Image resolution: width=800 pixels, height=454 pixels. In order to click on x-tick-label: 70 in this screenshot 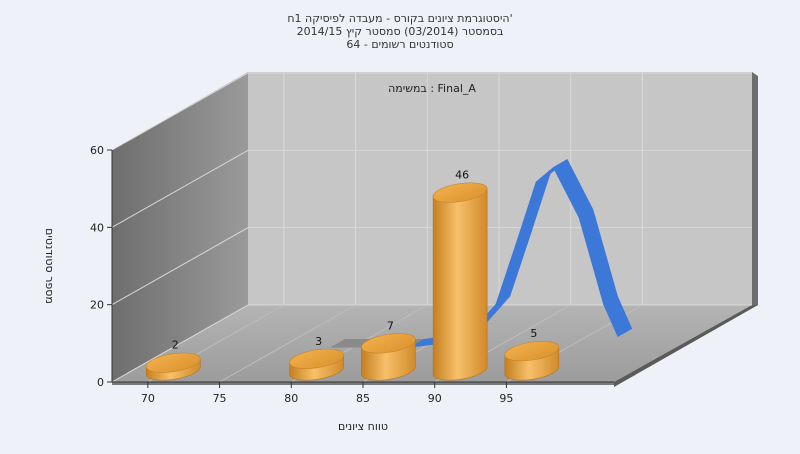, I will do `click(148, 398)`.